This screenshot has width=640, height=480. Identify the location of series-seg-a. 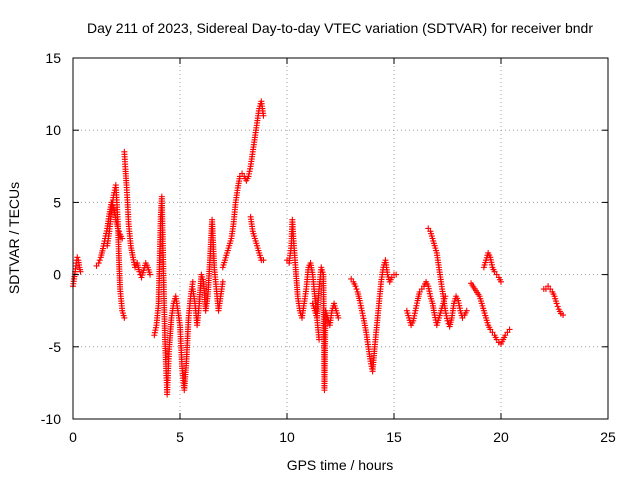
(77, 272).